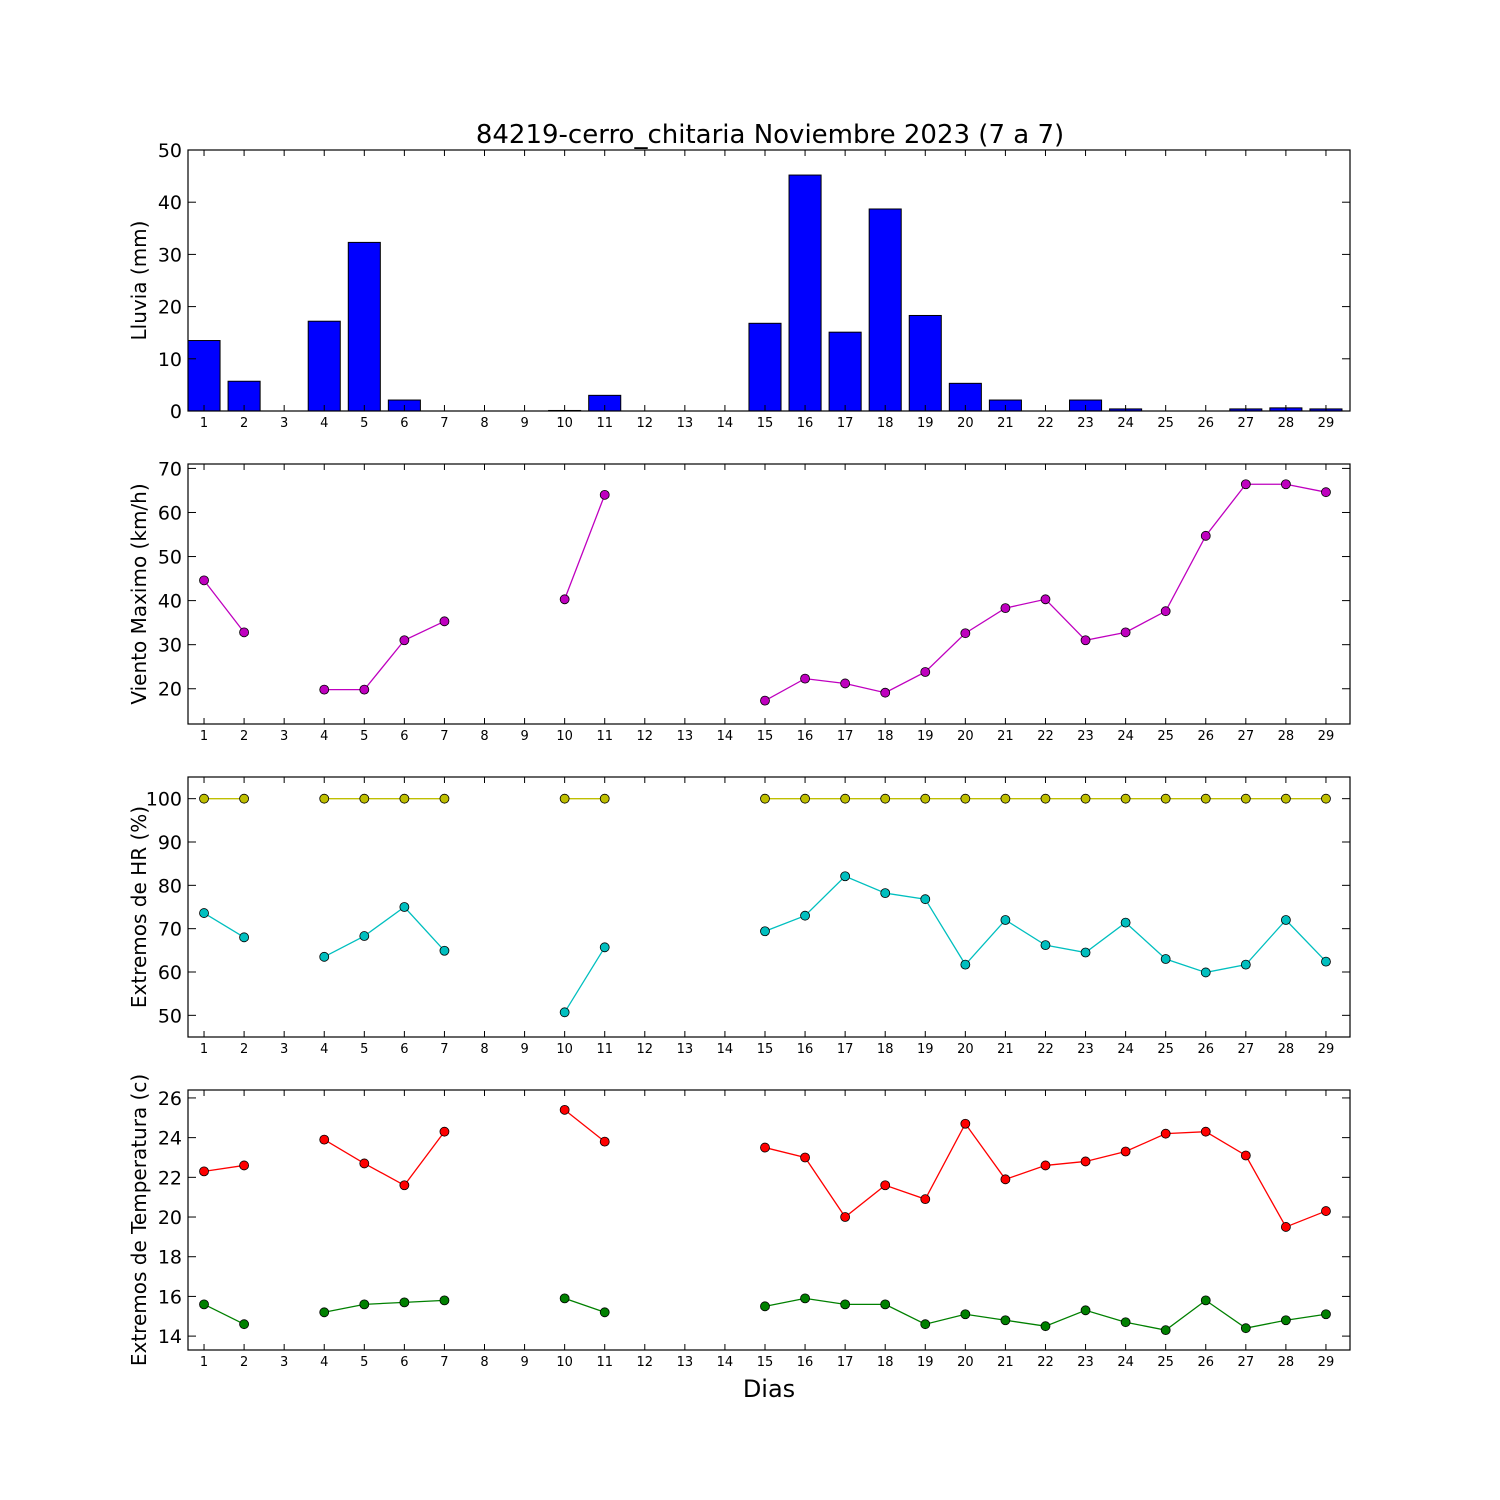 Image resolution: width=1500 pixels, height=1500 pixels. Describe the element at coordinates (925, 423) in the screenshot. I see `x-tick-label: 19` at that location.